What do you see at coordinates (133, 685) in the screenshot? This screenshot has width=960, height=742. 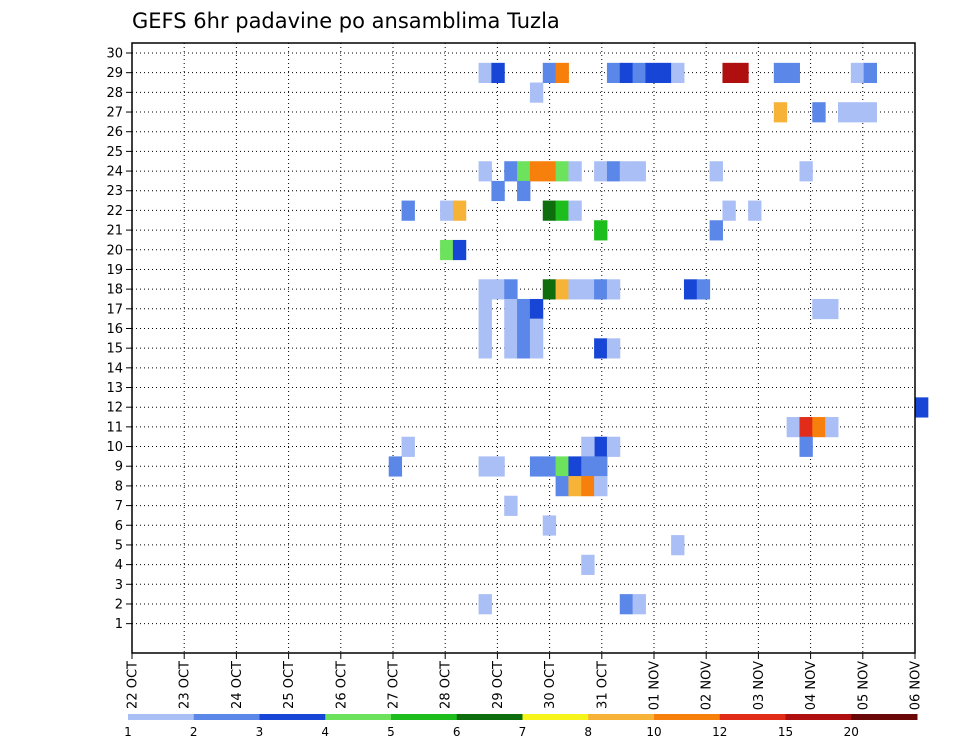 I see `x-tick-label: 22 OCT` at bounding box center [133, 685].